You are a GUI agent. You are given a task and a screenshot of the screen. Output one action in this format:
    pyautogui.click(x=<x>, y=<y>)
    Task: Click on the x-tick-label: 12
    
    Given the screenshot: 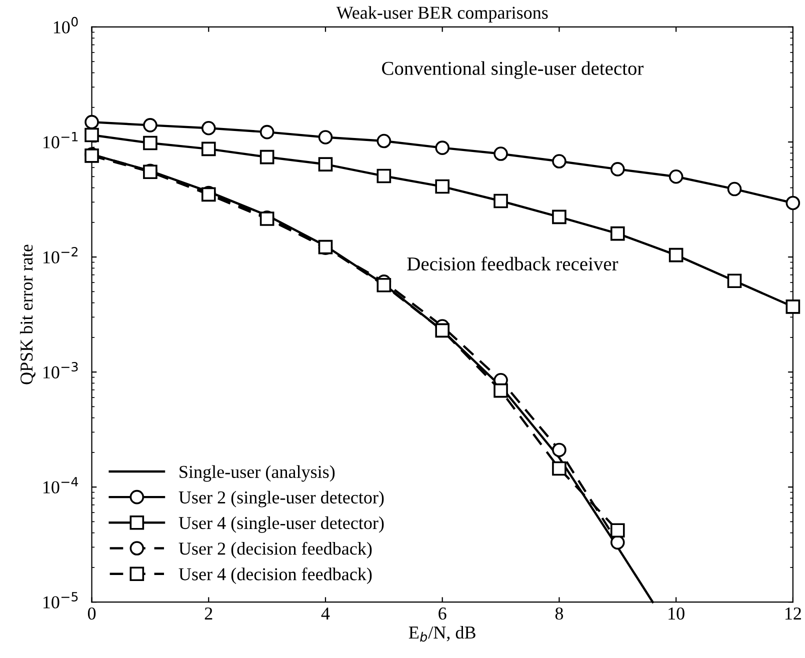 What is the action you would take?
    pyautogui.click(x=793, y=614)
    